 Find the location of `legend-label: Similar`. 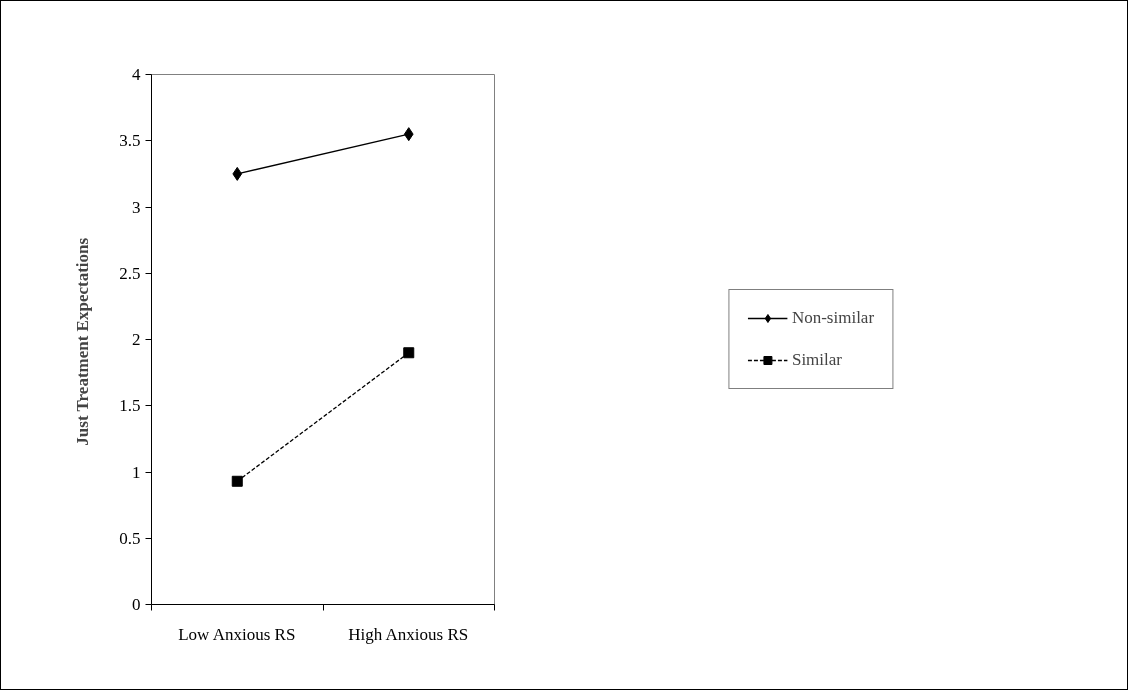

legend-label: Similar is located at coordinates (816, 360).